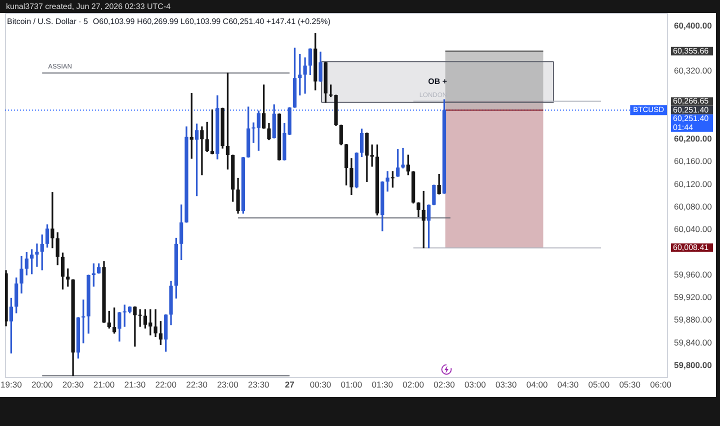  What do you see at coordinates (88, 6) in the screenshot?
I see `text: kunal3737 created, Jun 27, 2026 02:33 UTC-4` at bounding box center [88, 6].